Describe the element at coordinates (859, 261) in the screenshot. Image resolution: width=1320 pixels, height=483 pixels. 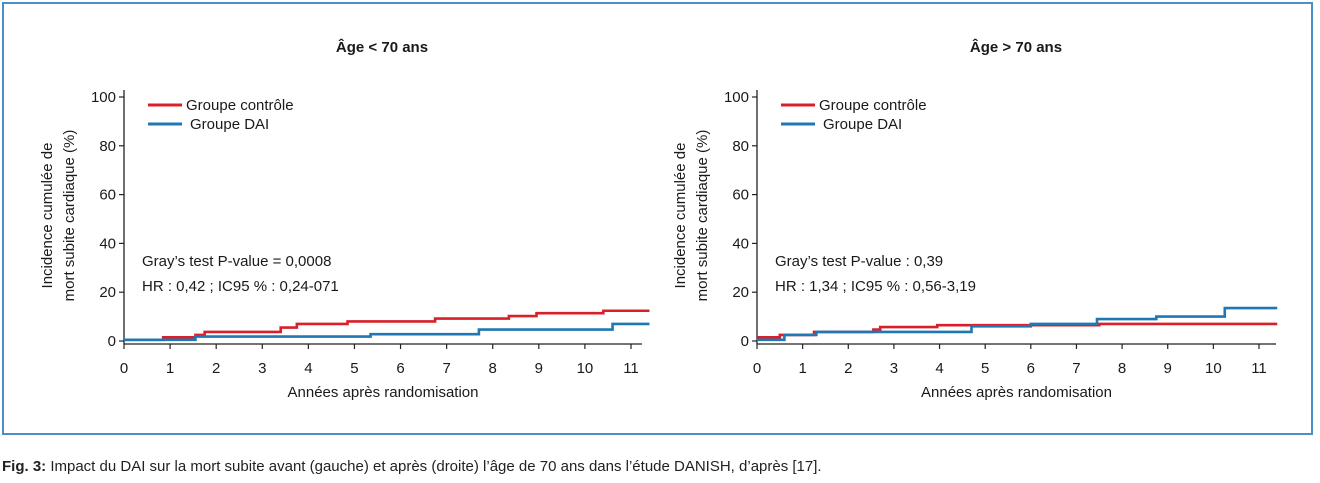
I see `panel2-annotation-pvalue: Gray’s test P-value : 0,39` at that location.